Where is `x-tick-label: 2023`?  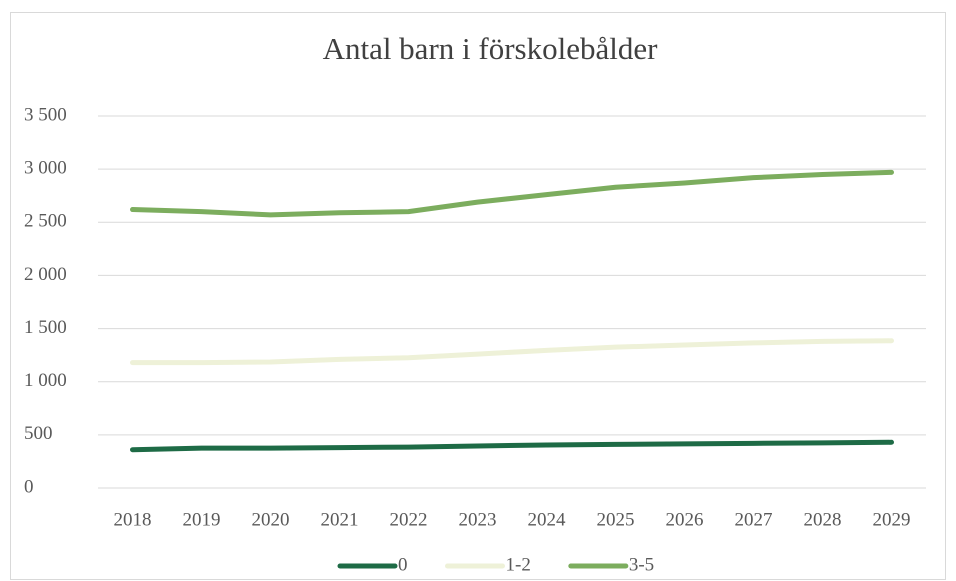
x-tick-label: 2023 is located at coordinates (478, 519).